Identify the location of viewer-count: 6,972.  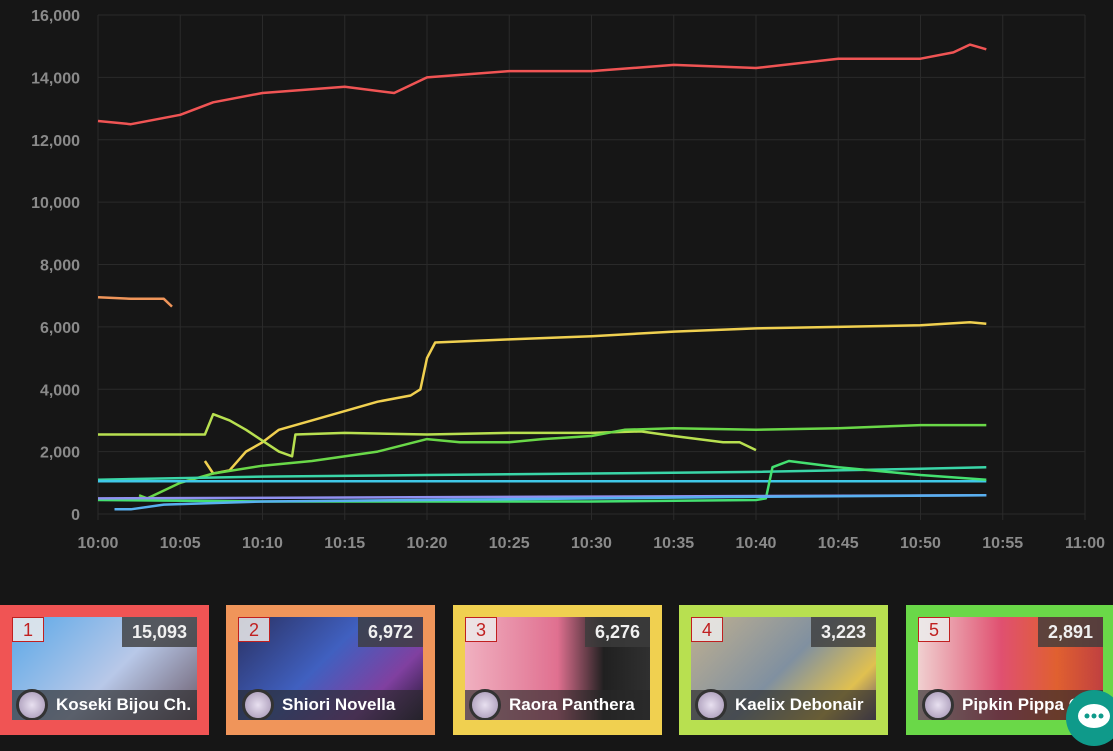
(390, 632).